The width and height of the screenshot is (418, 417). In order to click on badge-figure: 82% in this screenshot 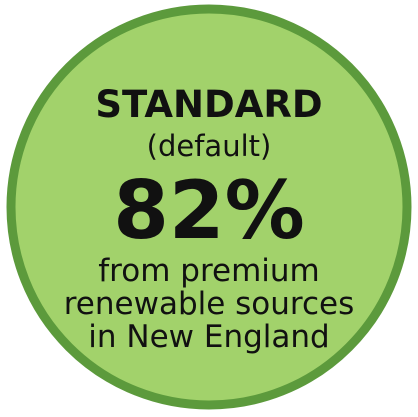, I will do `click(208, 210)`.